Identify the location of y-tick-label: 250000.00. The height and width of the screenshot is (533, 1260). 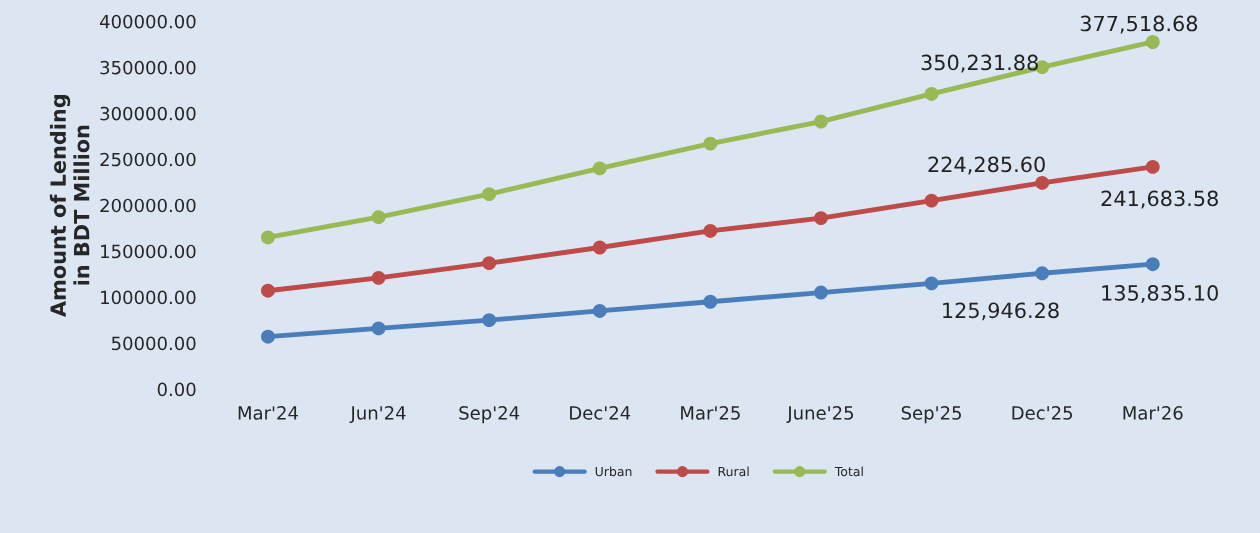
(148, 159).